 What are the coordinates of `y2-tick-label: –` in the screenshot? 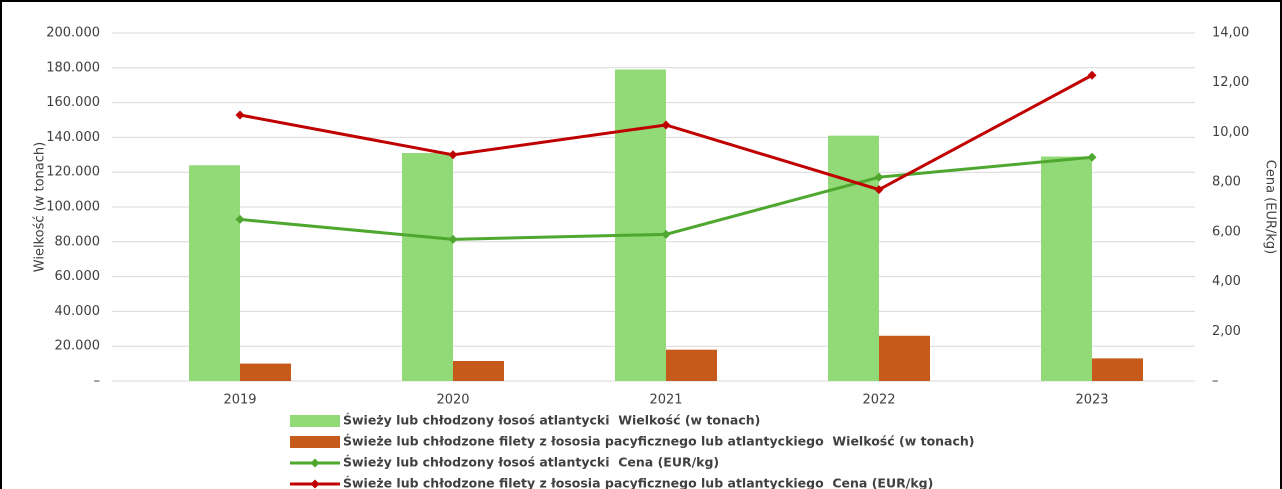 It's located at (1215, 381).